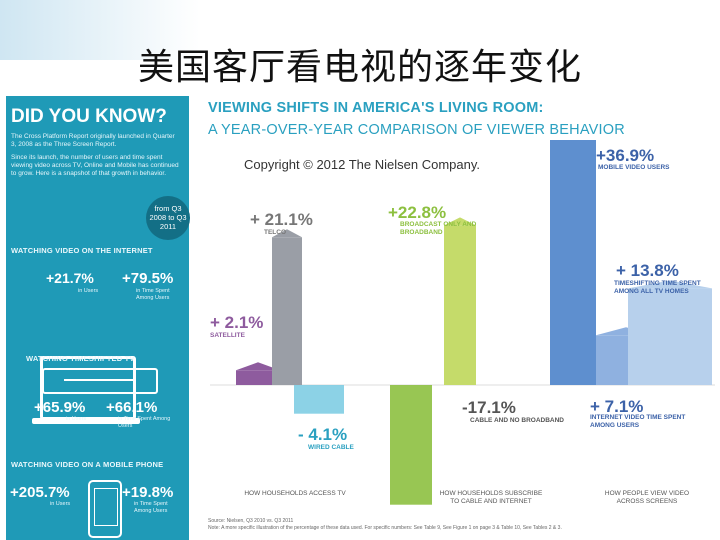  What do you see at coordinates (517, 420) in the screenshot?
I see `caption-1-0: CABLE AND NO BROADBAND` at bounding box center [517, 420].